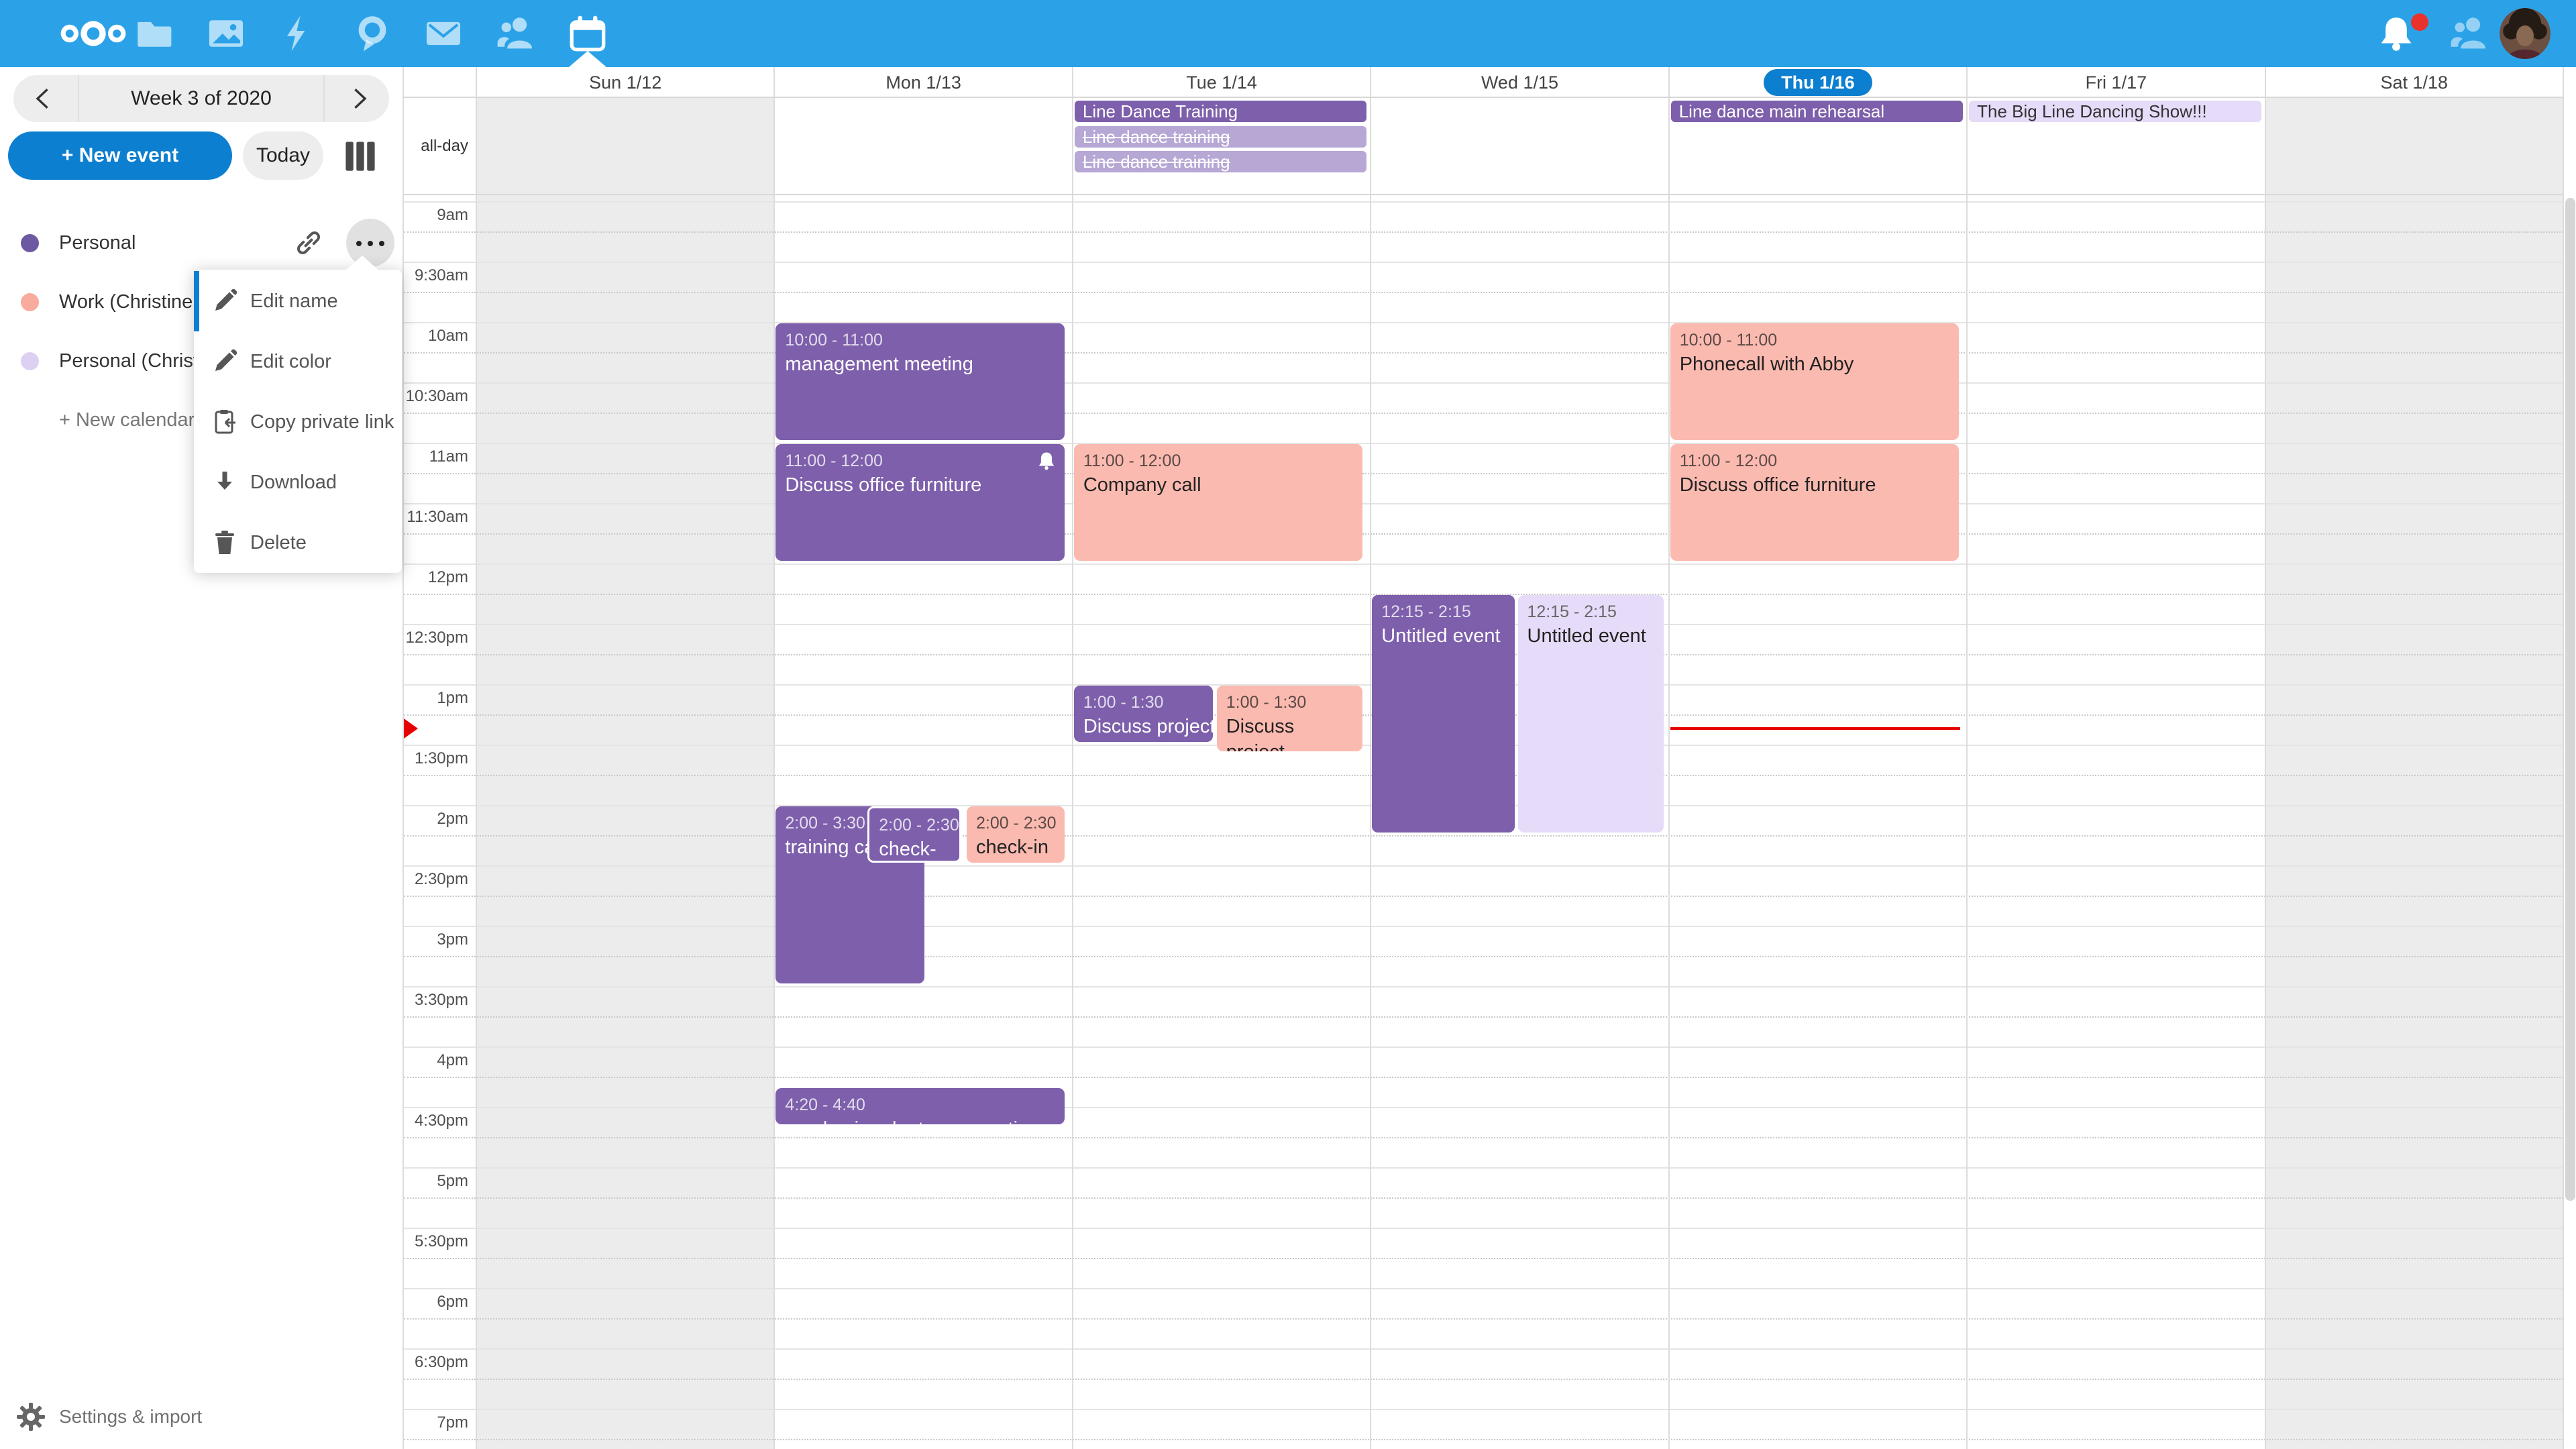 This screenshot has height=1449, width=2576. Describe the element at coordinates (283, 155) in the screenshot. I see `today-button: Today` at that location.